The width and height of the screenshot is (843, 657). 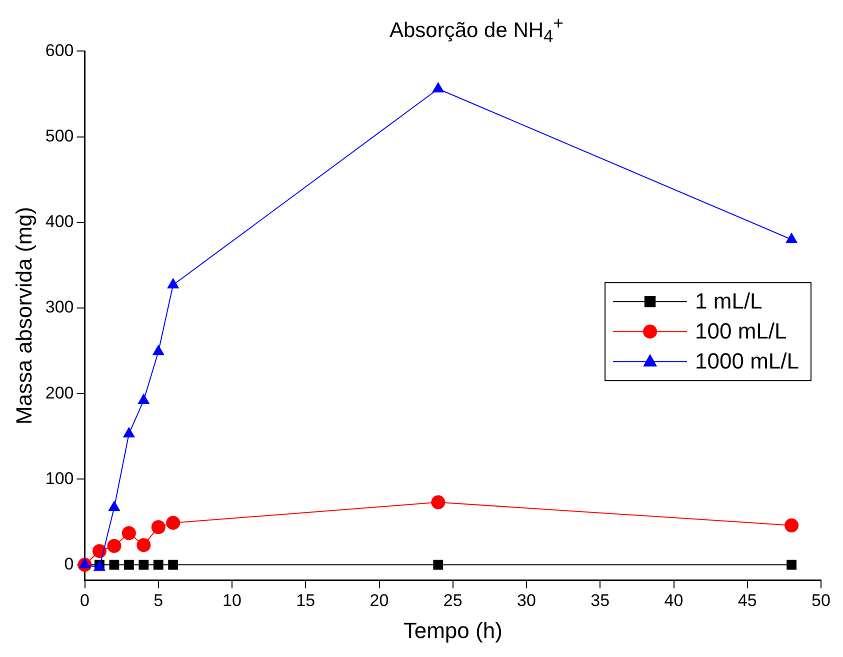 What do you see at coordinates (379, 600) in the screenshot?
I see `x-tick-label: 20` at bounding box center [379, 600].